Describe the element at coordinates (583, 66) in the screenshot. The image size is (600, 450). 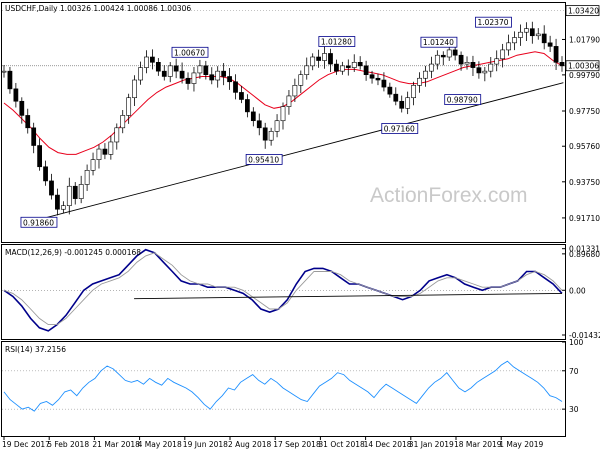
I see `current-price-box-label: 1.00306` at that location.